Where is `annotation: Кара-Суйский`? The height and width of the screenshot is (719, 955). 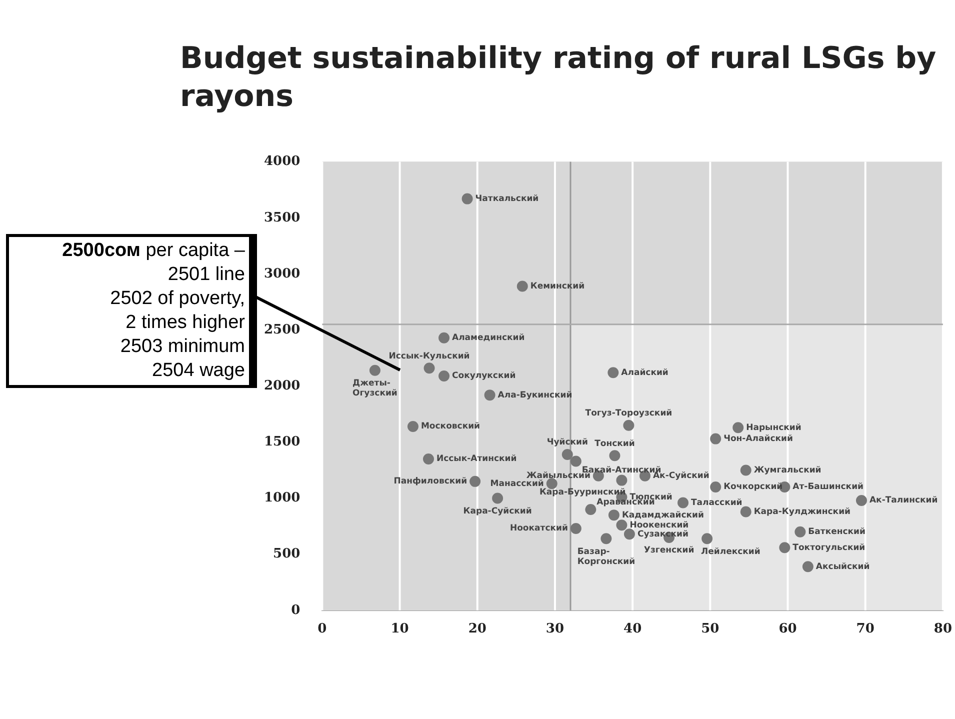
annotation: Кара-Суйский is located at coordinates (497, 511).